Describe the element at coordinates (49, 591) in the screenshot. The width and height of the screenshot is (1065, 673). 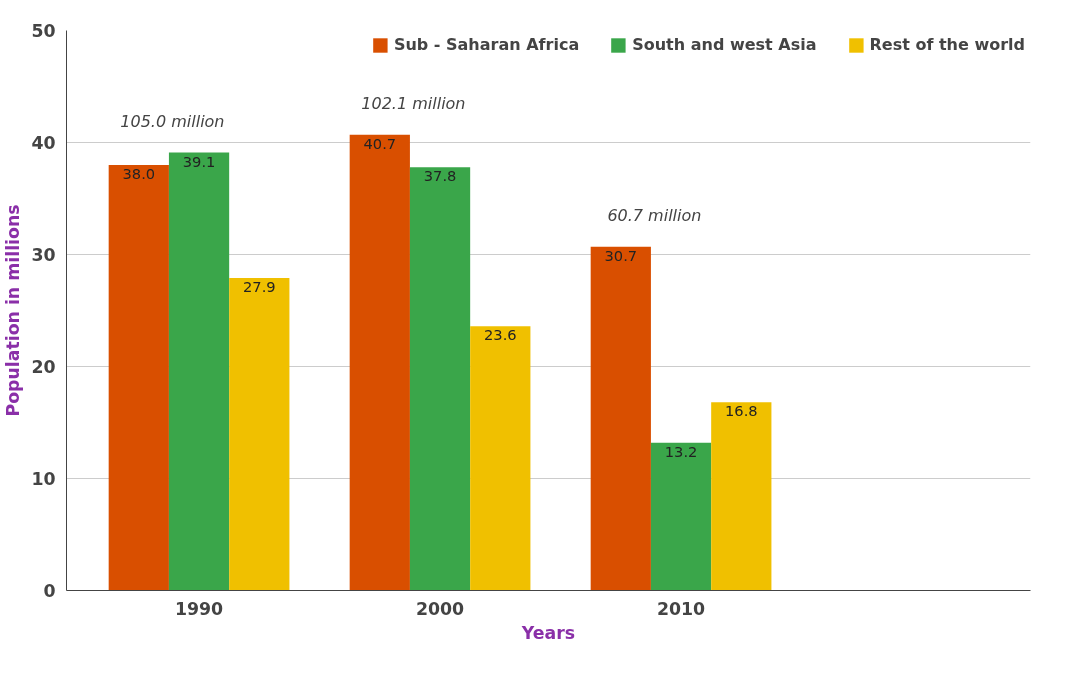
I see `y-tick-label: 0` at that location.